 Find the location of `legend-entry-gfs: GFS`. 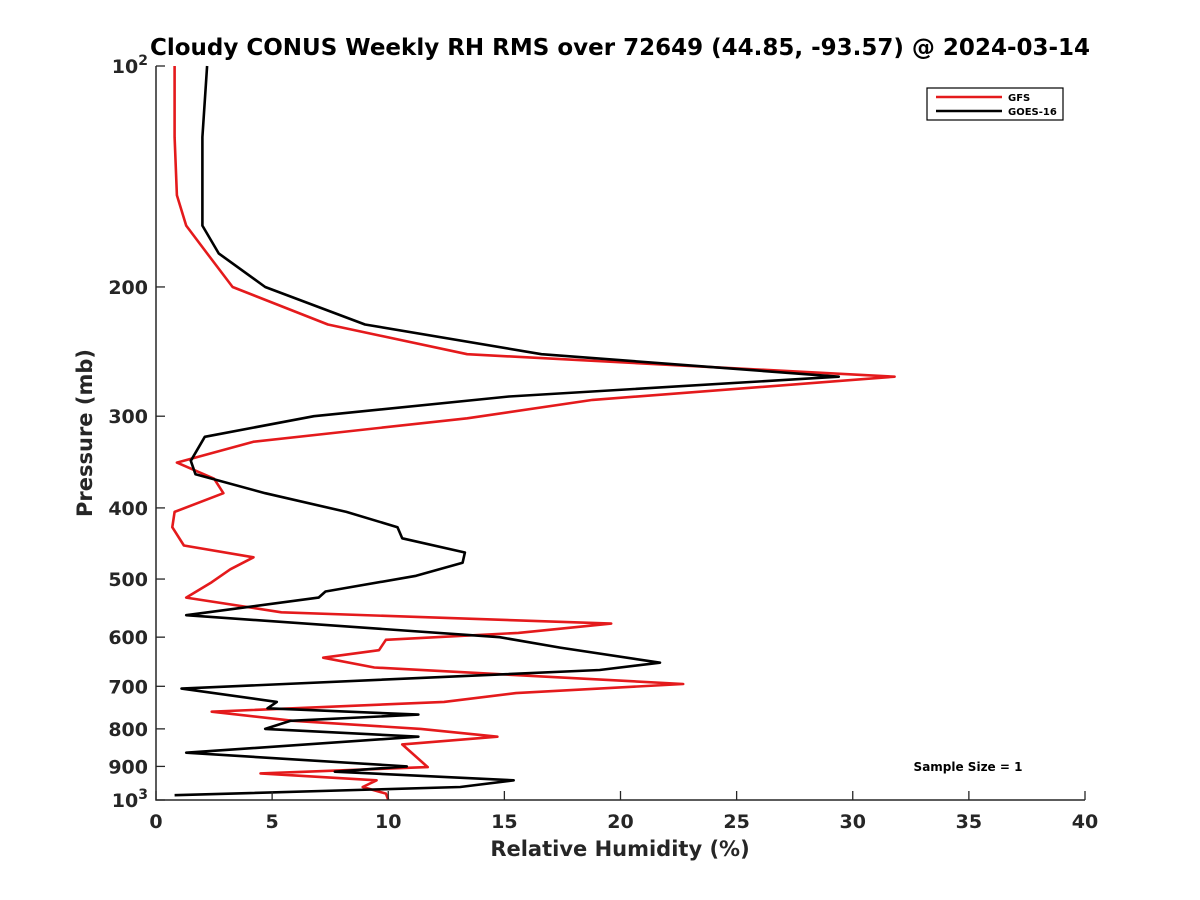

legend-entry-gfs: GFS is located at coordinates (1019, 98).